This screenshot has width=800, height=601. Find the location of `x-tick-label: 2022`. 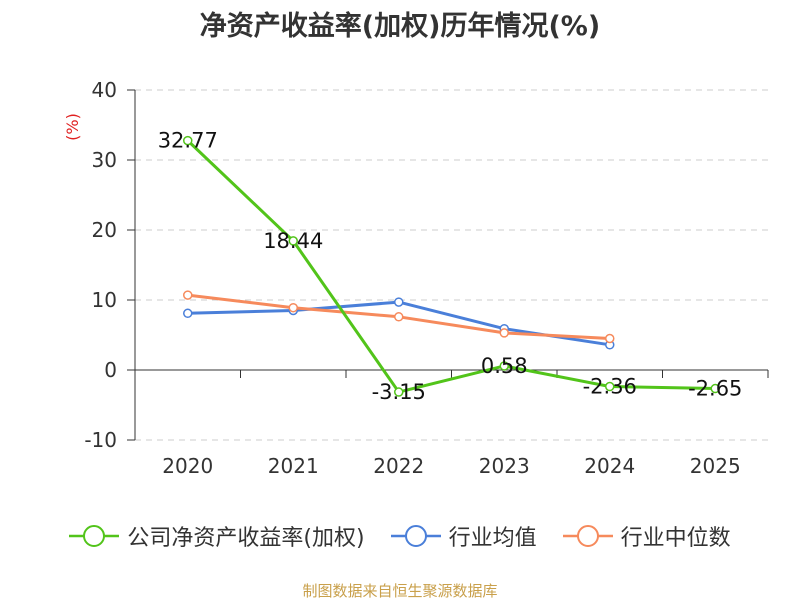

x-tick-label: 2022 is located at coordinates (398, 466).